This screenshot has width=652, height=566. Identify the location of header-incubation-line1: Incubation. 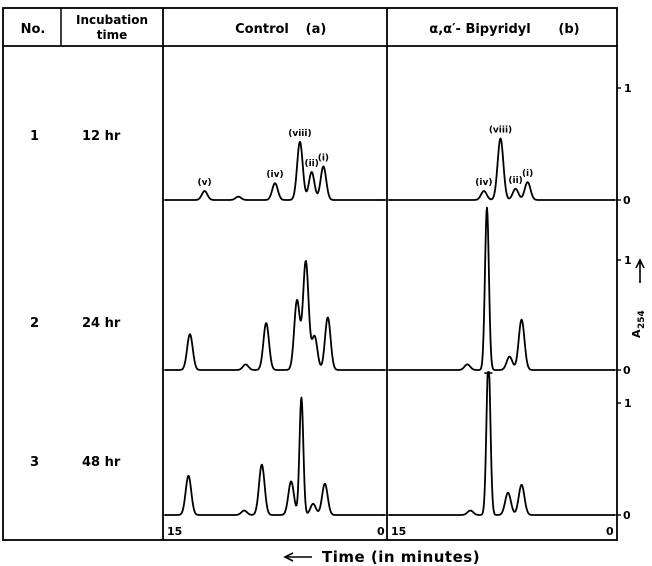
(112, 20).